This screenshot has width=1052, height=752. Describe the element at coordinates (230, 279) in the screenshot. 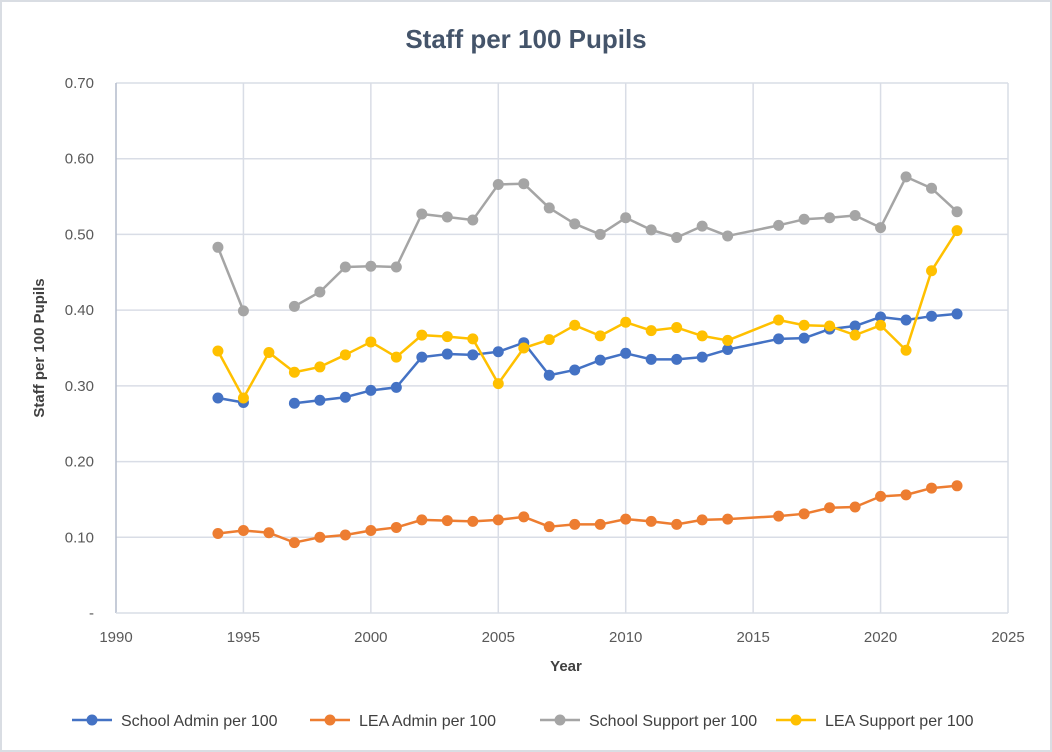

I see `series-line` at that location.